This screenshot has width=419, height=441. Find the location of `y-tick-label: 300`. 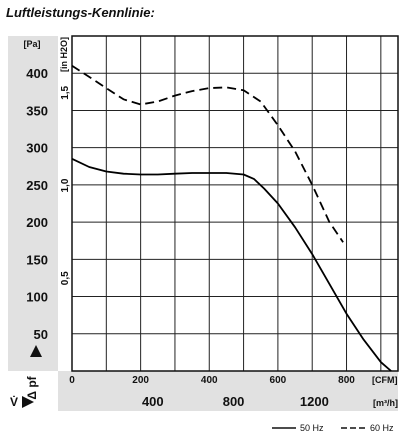

y-tick-label: 300 is located at coordinates (37, 148).